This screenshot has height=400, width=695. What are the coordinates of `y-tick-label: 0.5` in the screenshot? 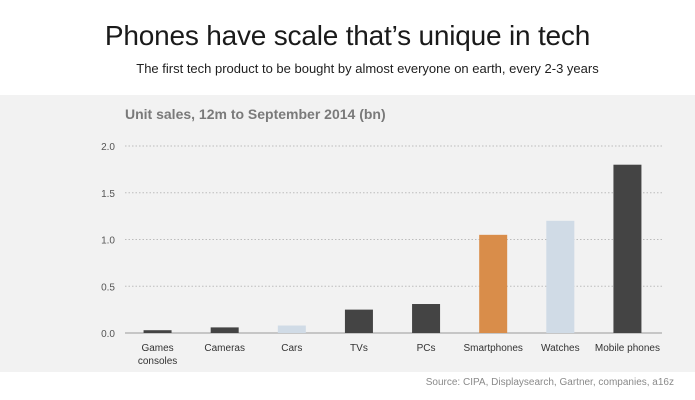 It's located at (108, 287).